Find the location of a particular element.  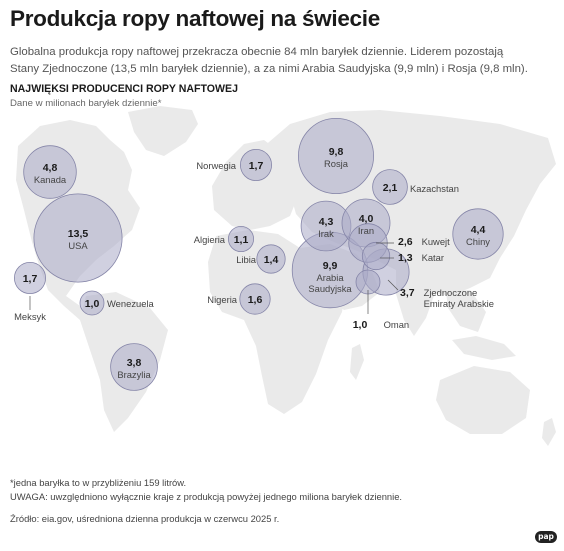

value-label-oman: 1,0 is located at coordinates (360, 325).